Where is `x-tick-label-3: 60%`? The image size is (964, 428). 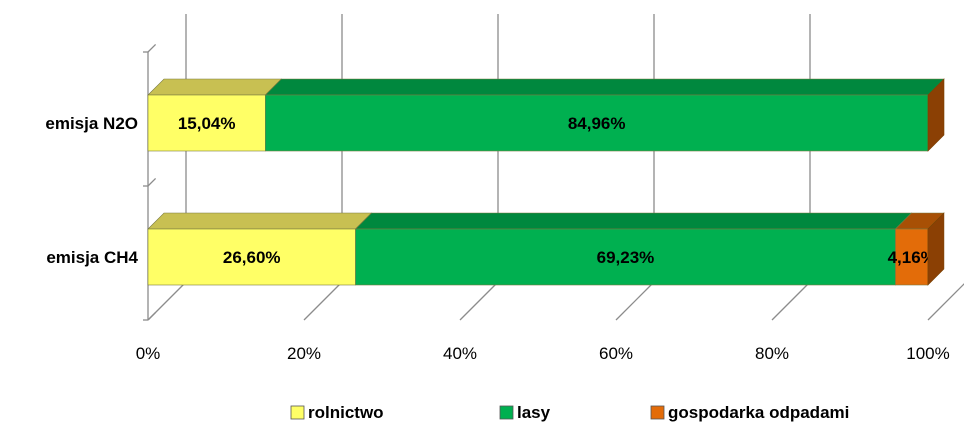
x-tick-label-3: 60% is located at coordinates (616, 353).